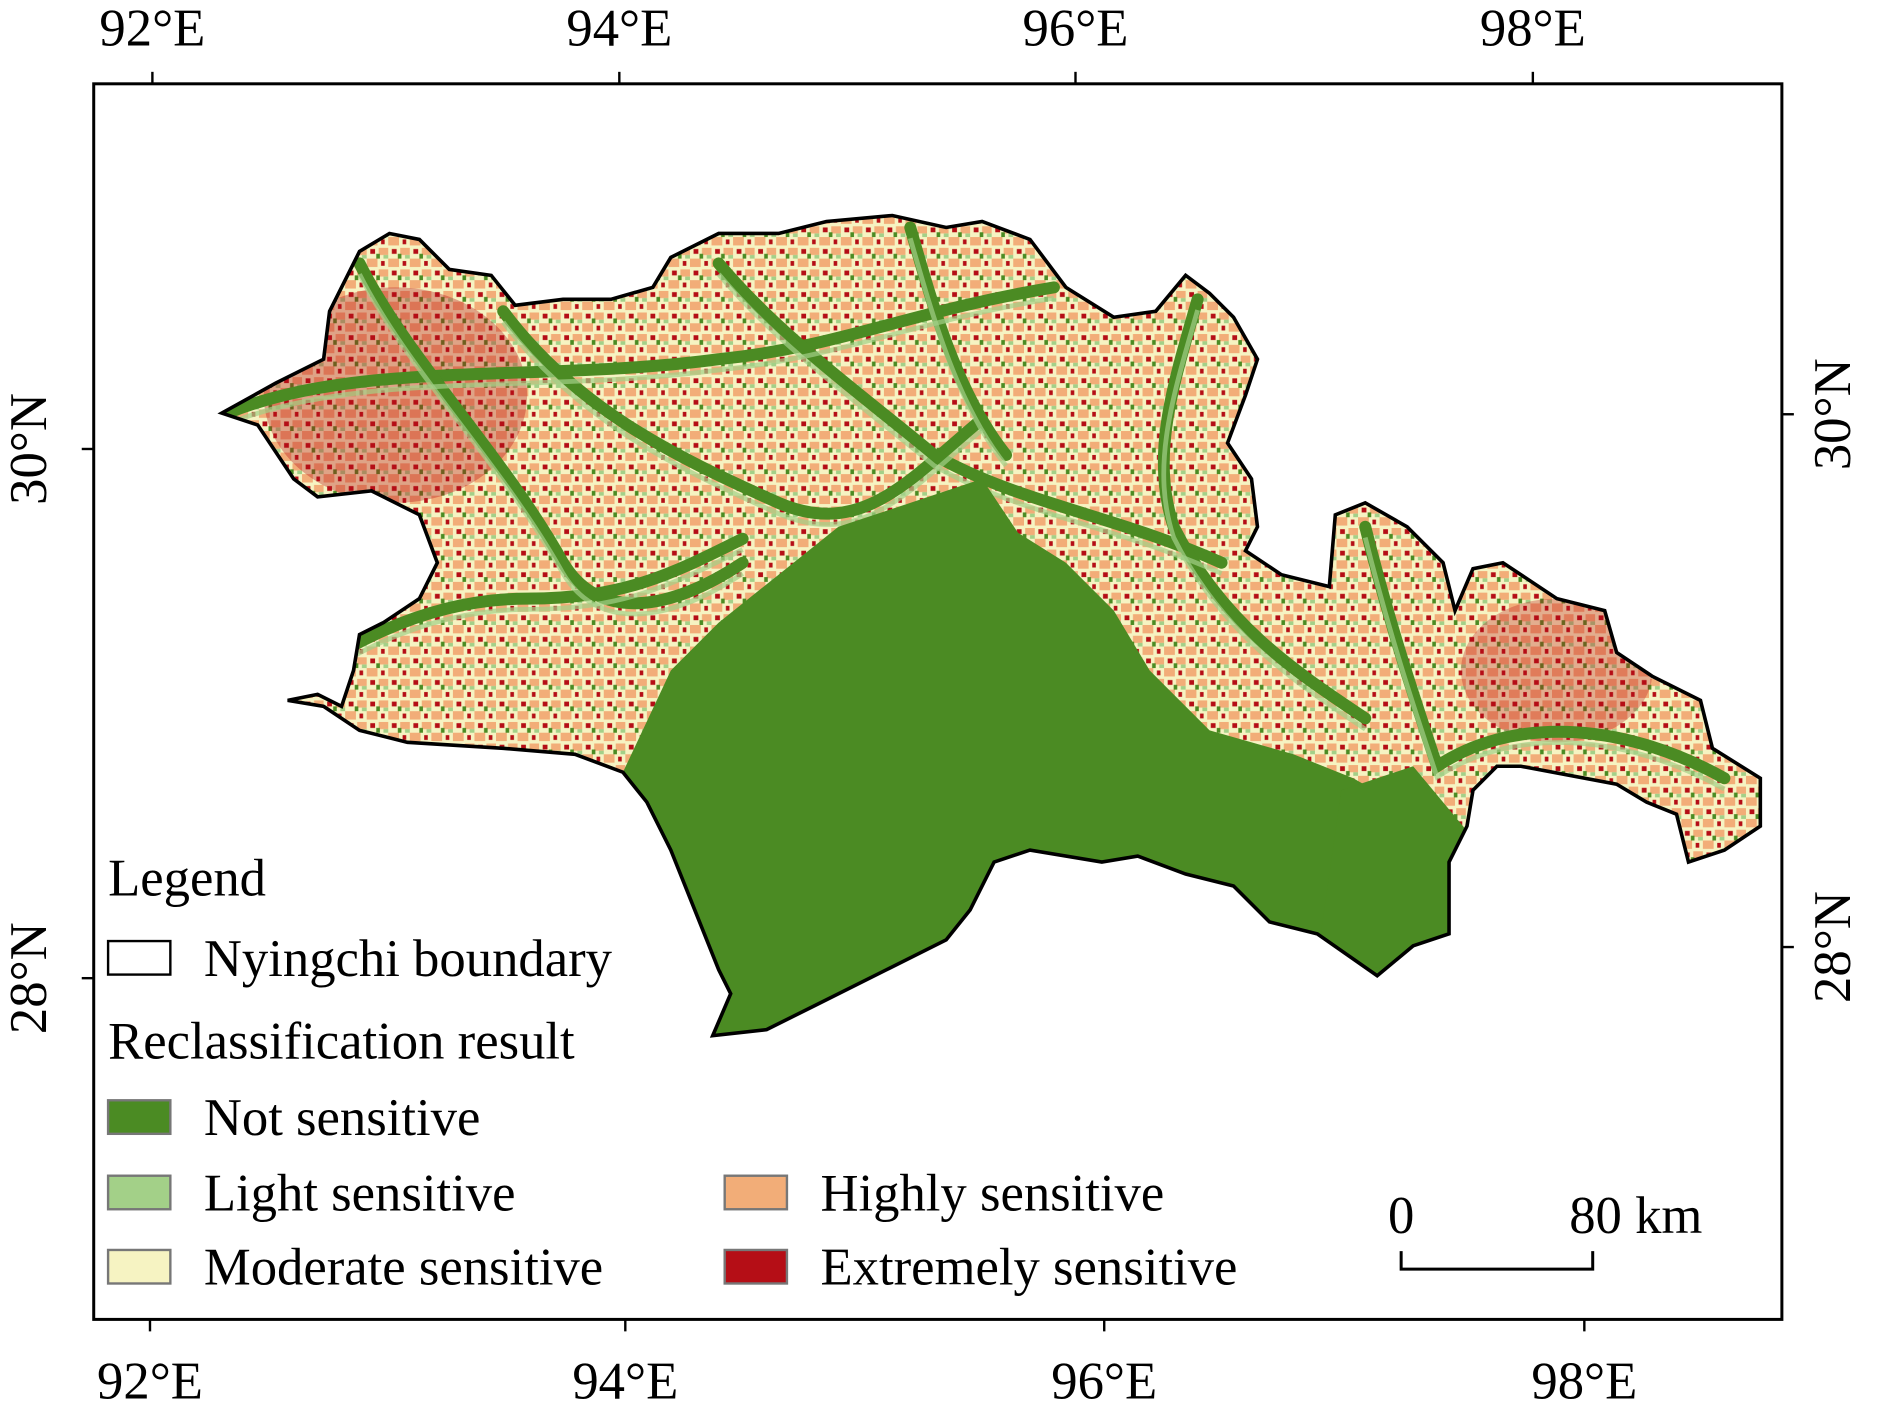  Describe the element at coordinates (1635, 1216) in the screenshot. I see `scale-end: 80 km` at that location.